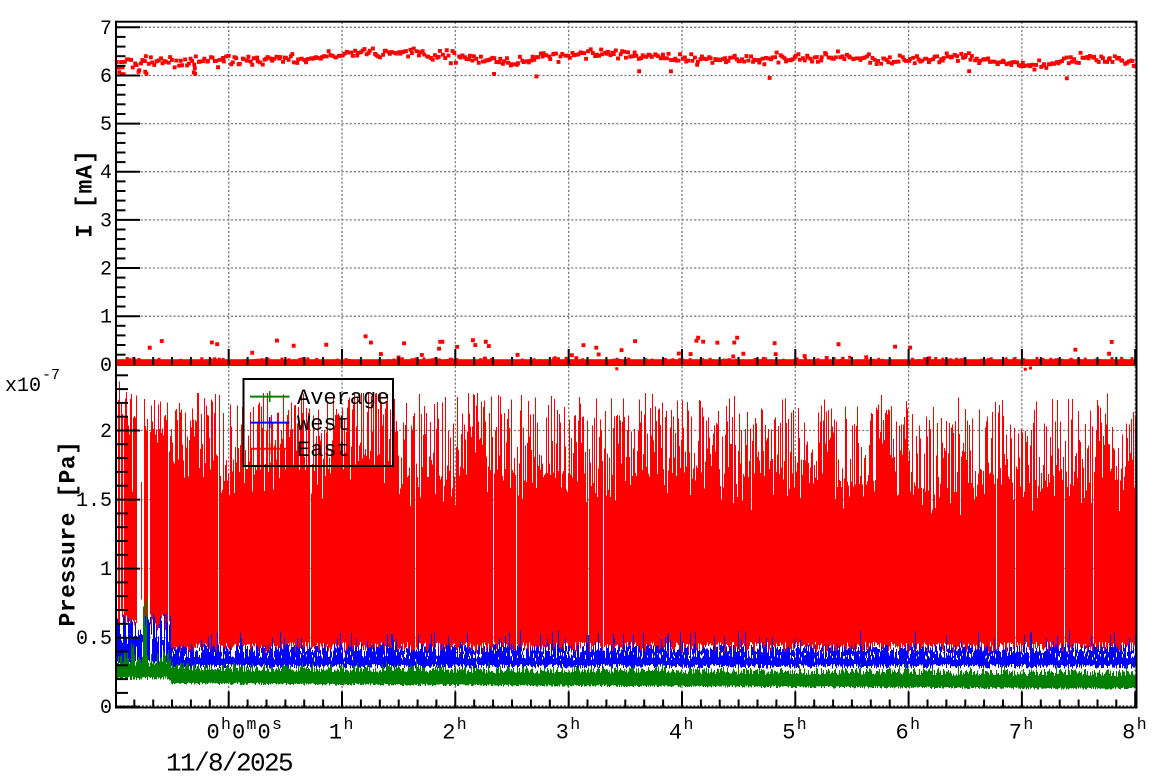 Image resolution: width=1158 pixels, height=782 pixels. Describe the element at coordinates (1128, 733) in the screenshot. I see `svg-text: 8` at that location.